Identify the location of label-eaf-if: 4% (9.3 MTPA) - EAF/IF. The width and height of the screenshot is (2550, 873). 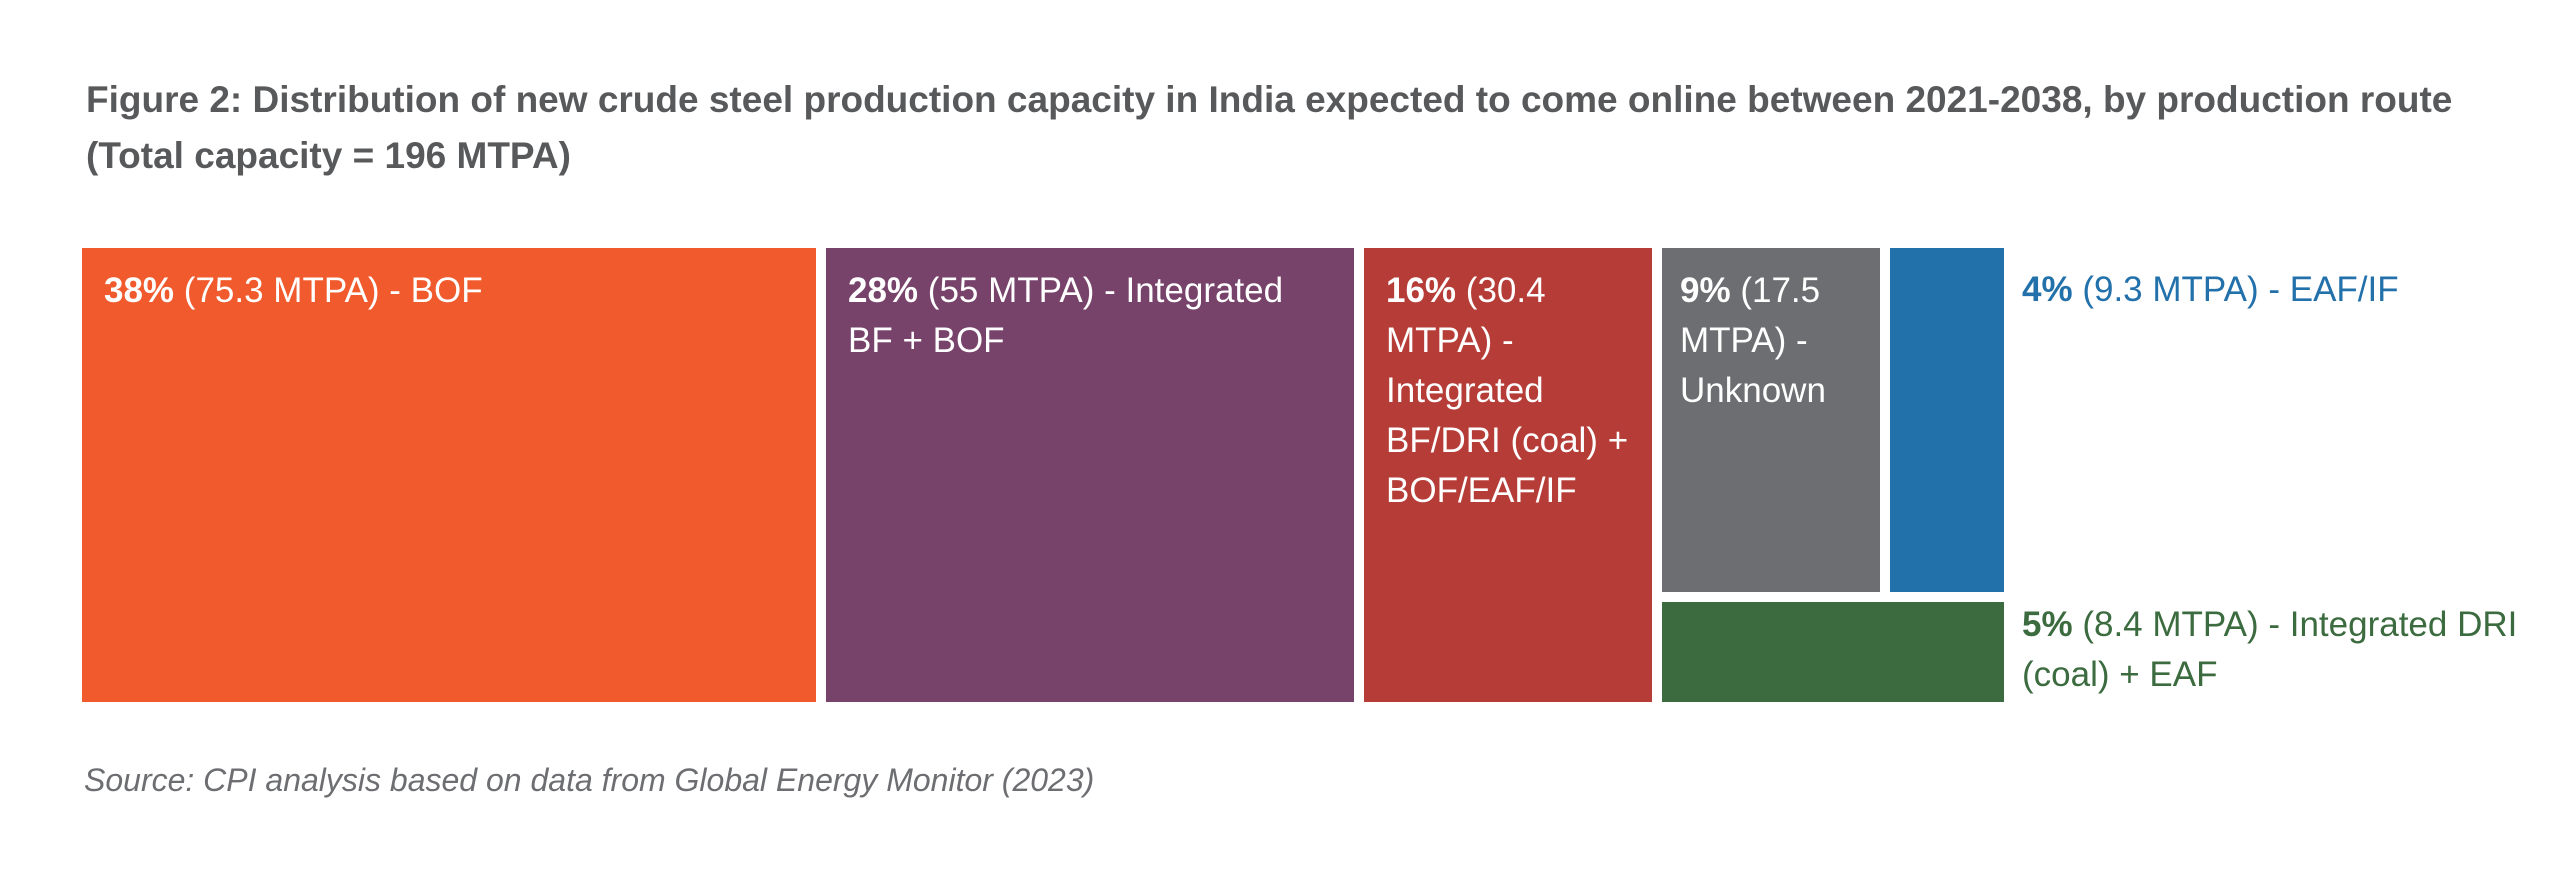
(2210, 290).